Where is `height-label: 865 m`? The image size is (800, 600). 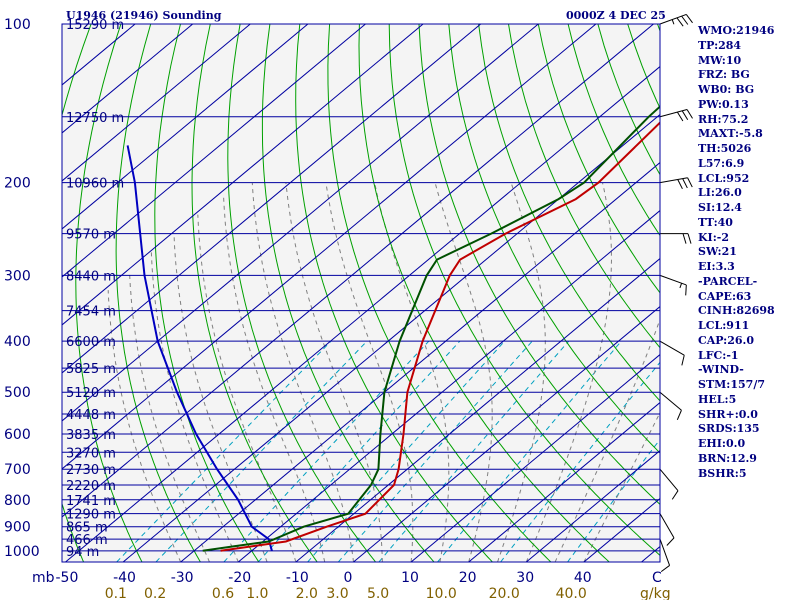 height-label: 865 m is located at coordinates (87, 528).